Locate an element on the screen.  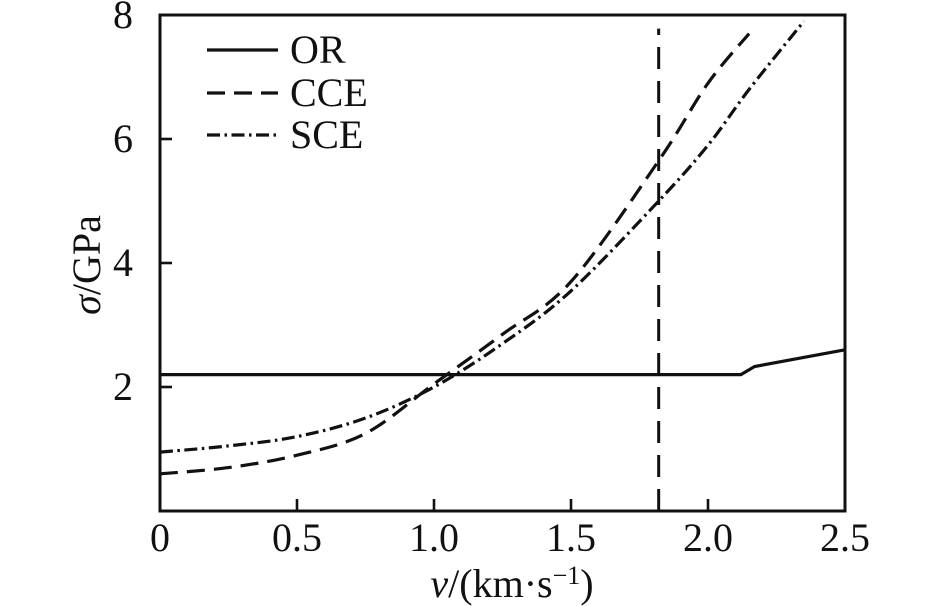
x-tick-label: 1.0 is located at coordinates (434, 537).